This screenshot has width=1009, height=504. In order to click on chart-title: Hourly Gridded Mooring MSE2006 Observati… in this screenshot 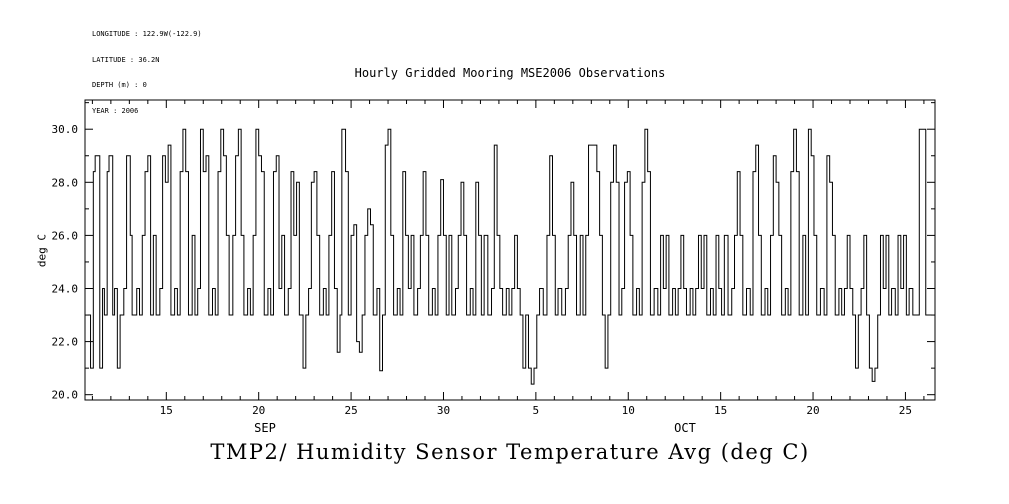, I will do `click(510, 73)`.